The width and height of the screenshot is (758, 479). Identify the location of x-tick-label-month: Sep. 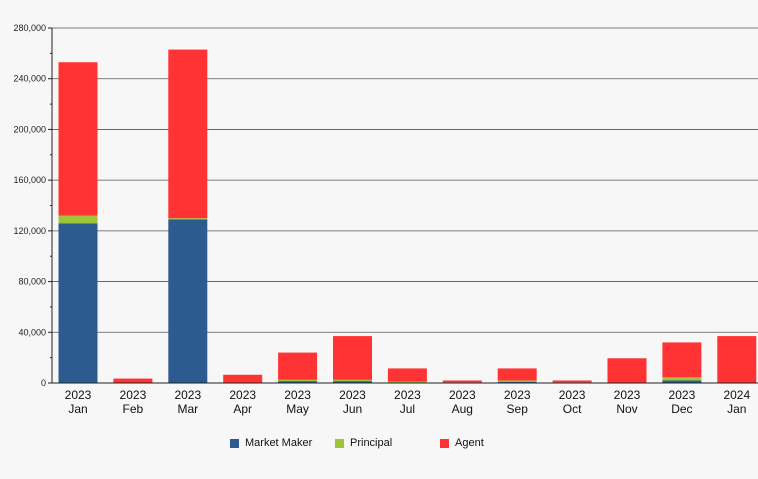
(518, 409).